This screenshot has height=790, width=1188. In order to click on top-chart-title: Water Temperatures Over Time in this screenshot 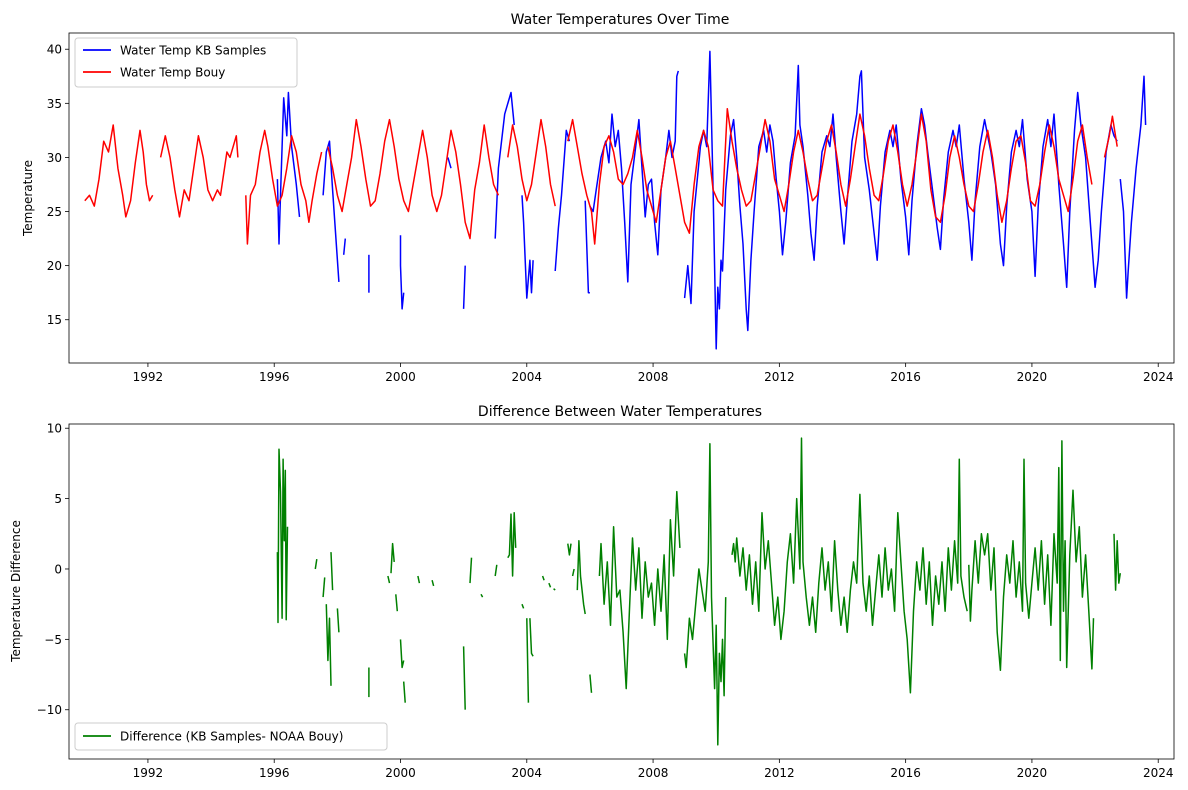, I will do `click(620, 20)`.